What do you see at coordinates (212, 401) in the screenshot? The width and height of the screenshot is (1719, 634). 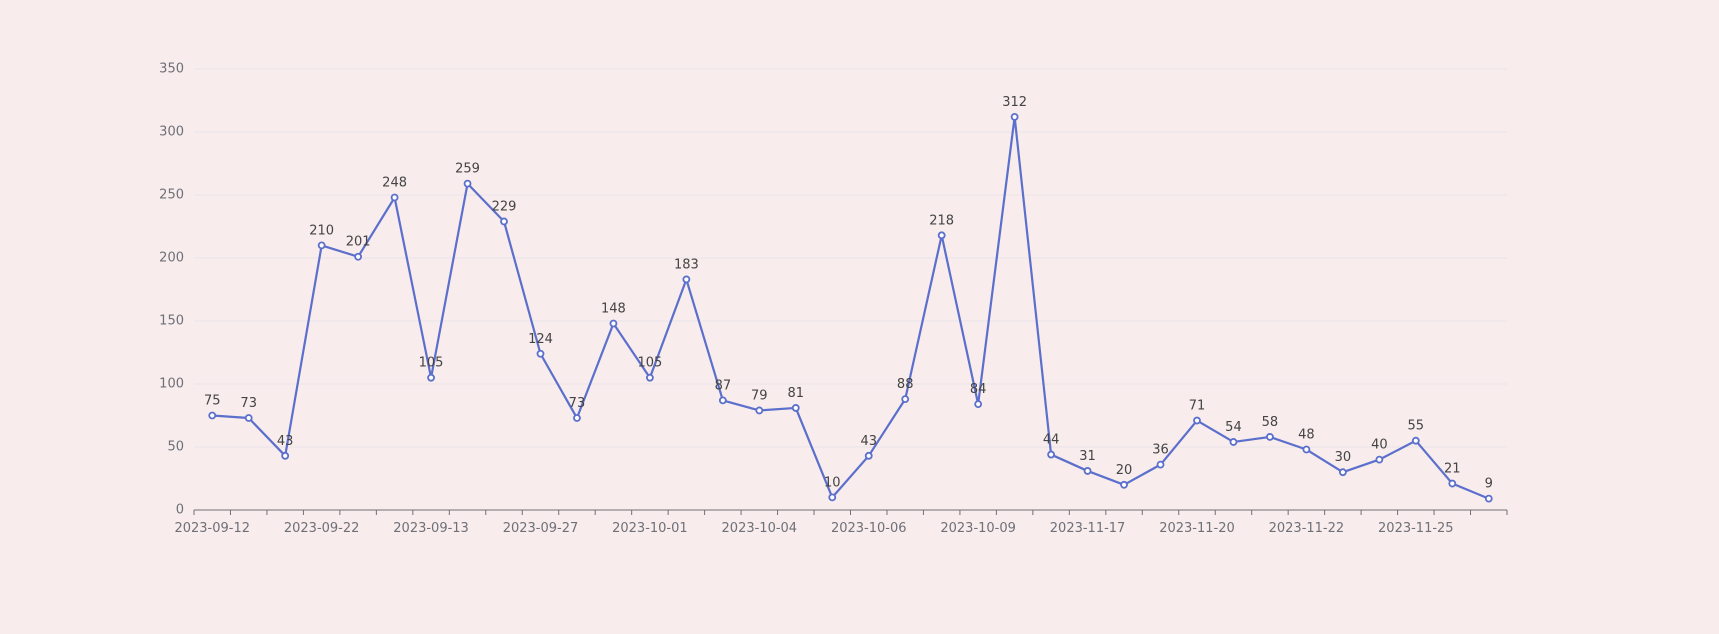 I see `data-label: 75` at bounding box center [212, 401].